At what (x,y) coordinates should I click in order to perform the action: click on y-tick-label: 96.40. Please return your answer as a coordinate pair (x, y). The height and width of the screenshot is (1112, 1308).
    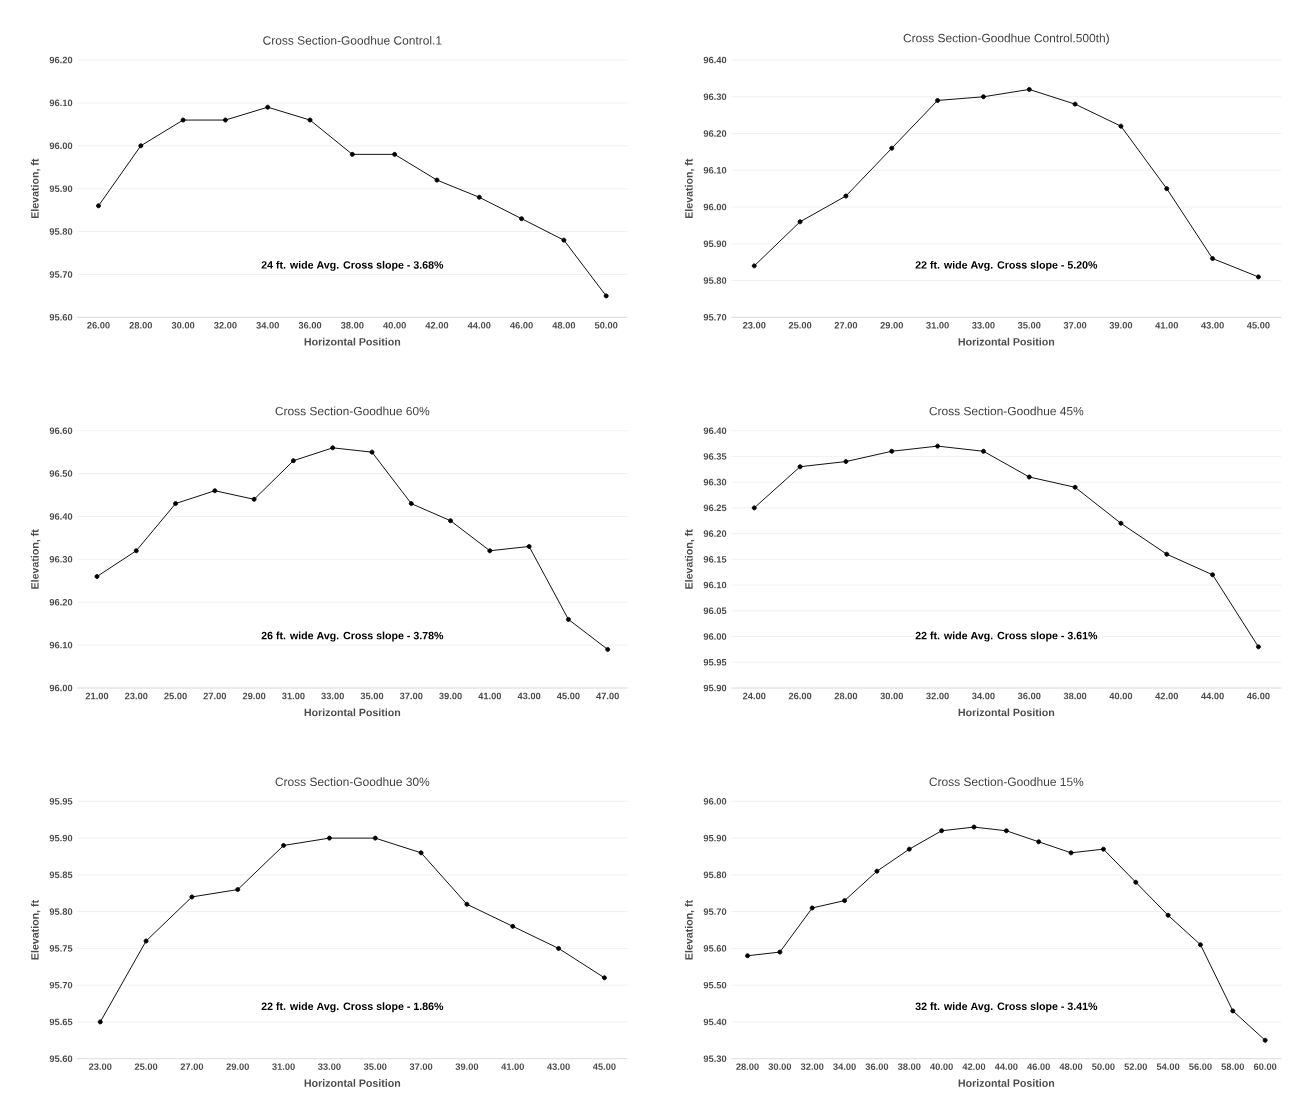
    Looking at the image, I should click on (715, 60).